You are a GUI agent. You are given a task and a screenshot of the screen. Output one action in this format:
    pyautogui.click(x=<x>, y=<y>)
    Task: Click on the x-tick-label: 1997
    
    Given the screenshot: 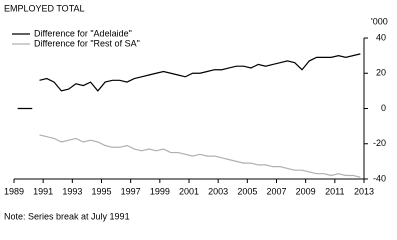 What is the action you would take?
    pyautogui.click(x=131, y=191)
    